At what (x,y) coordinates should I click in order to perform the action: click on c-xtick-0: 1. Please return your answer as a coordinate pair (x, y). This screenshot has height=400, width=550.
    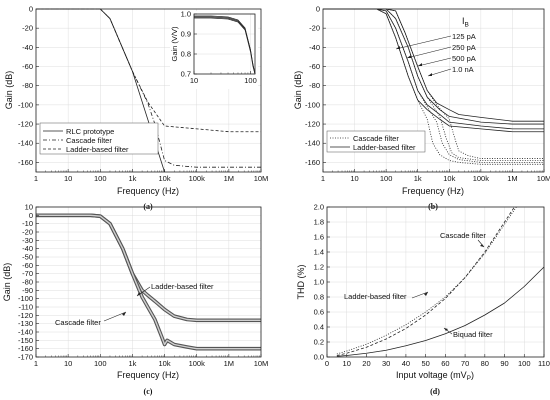
    Looking at the image, I should click on (36, 363).